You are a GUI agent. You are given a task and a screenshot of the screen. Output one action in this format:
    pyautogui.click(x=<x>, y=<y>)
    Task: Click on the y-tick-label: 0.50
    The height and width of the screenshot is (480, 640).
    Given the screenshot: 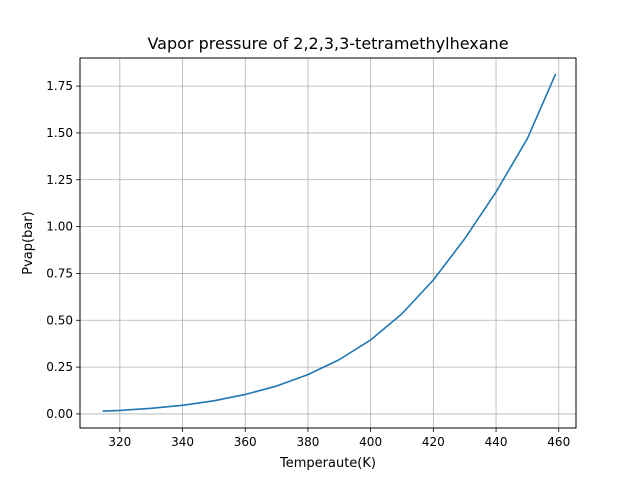 What is the action you would take?
    pyautogui.click(x=59, y=320)
    